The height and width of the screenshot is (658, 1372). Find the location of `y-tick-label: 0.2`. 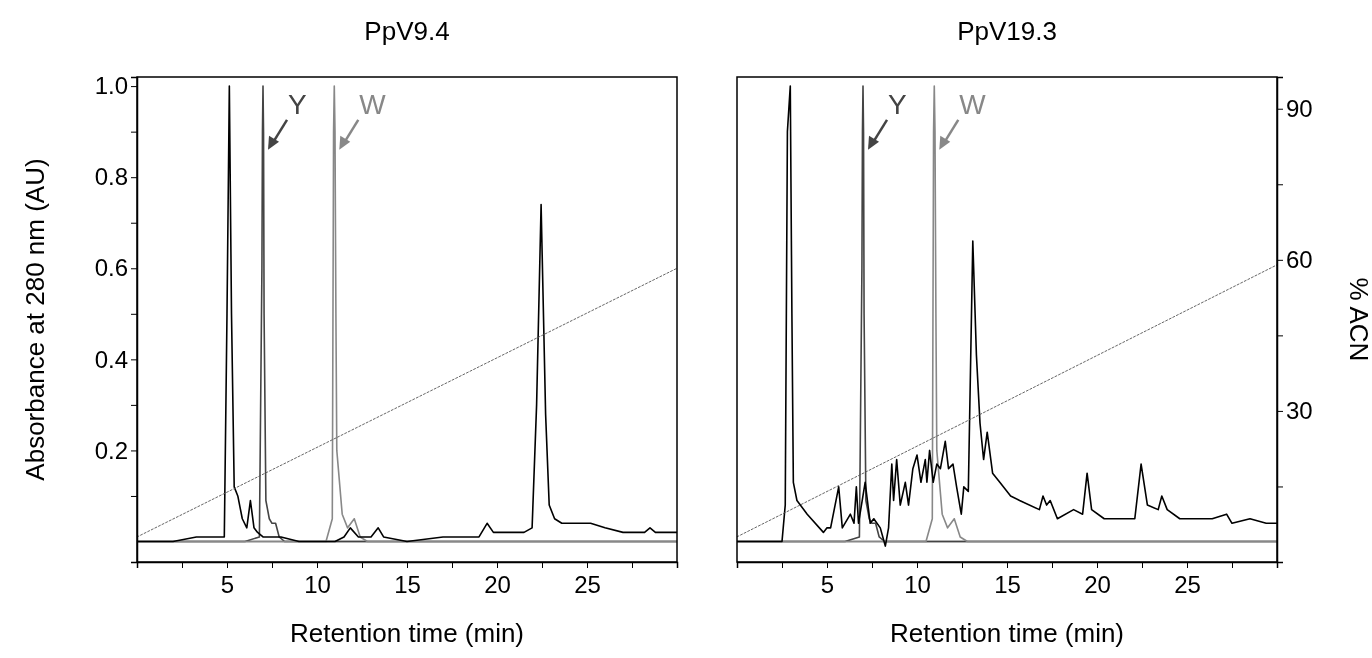

y-tick-label: 0.2 is located at coordinates (111, 450).